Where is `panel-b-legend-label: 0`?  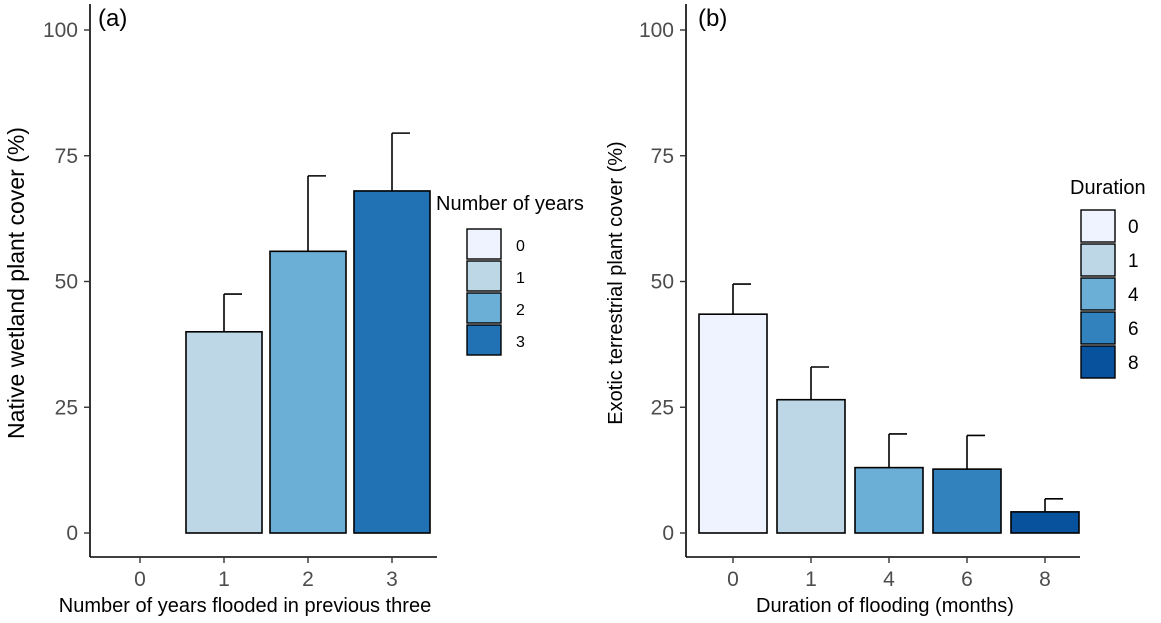
panel-b-legend-label: 0 is located at coordinates (1133, 227).